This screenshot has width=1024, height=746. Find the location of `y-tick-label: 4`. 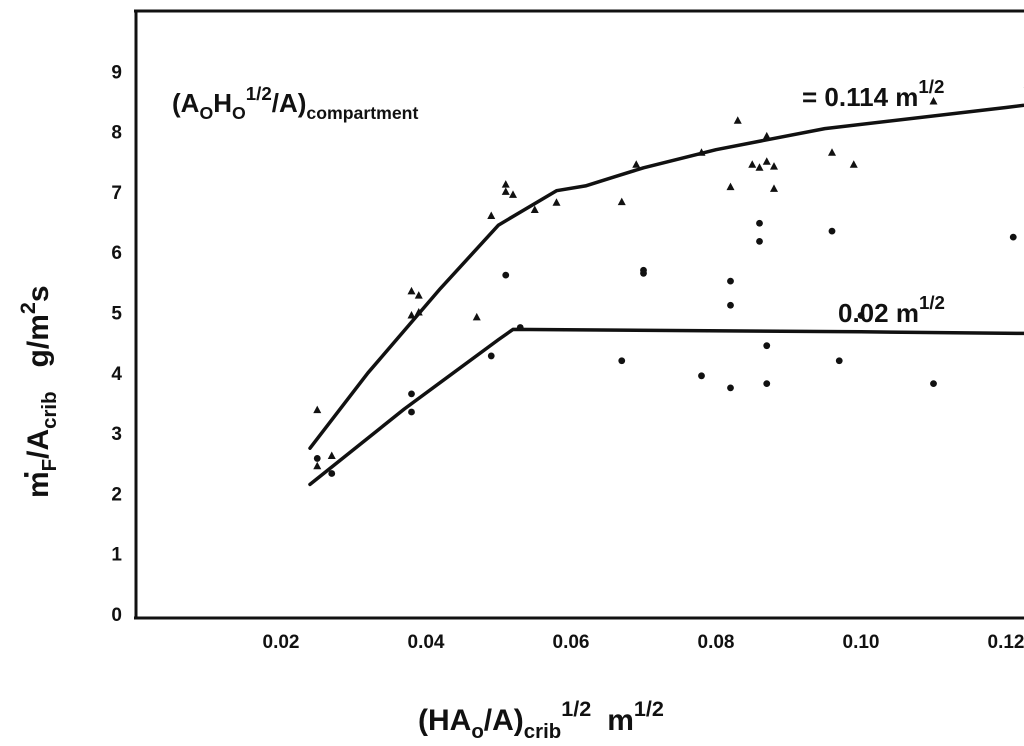

y-tick-label: 4 is located at coordinates (116, 374).